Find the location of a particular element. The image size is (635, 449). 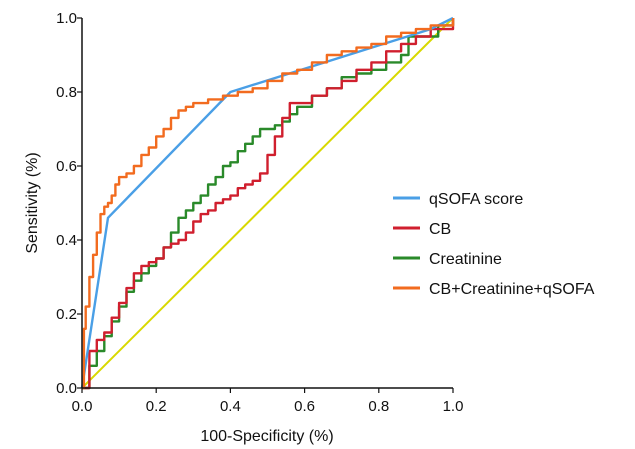

x-tick-label: 0.8 is located at coordinates (378, 406).